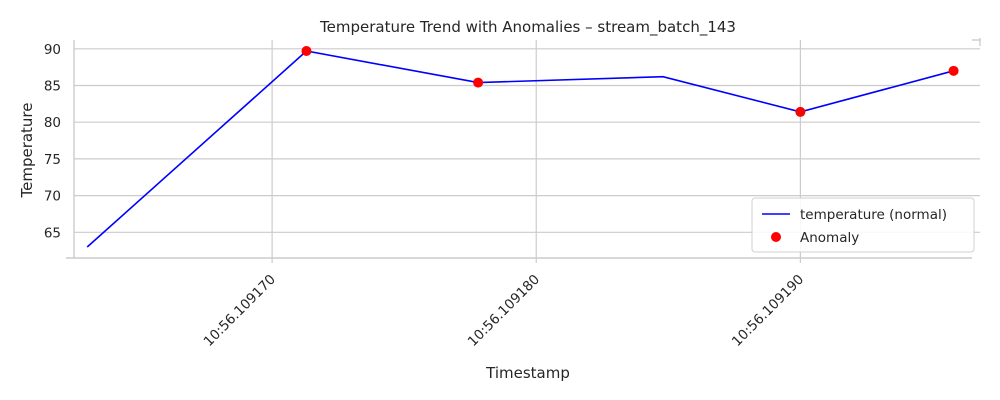 The image size is (1000, 400). What do you see at coordinates (527, 373) in the screenshot?
I see `x-axis-label: Timestamp` at bounding box center [527, 373].